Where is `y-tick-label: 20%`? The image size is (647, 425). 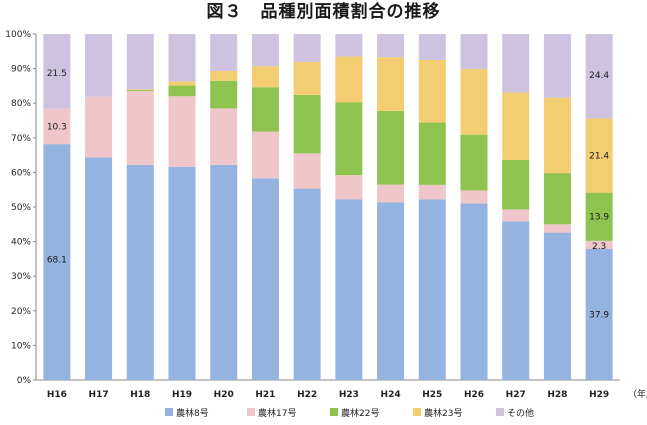 y-tick-label: 20% is located at coordinates (21, 312).